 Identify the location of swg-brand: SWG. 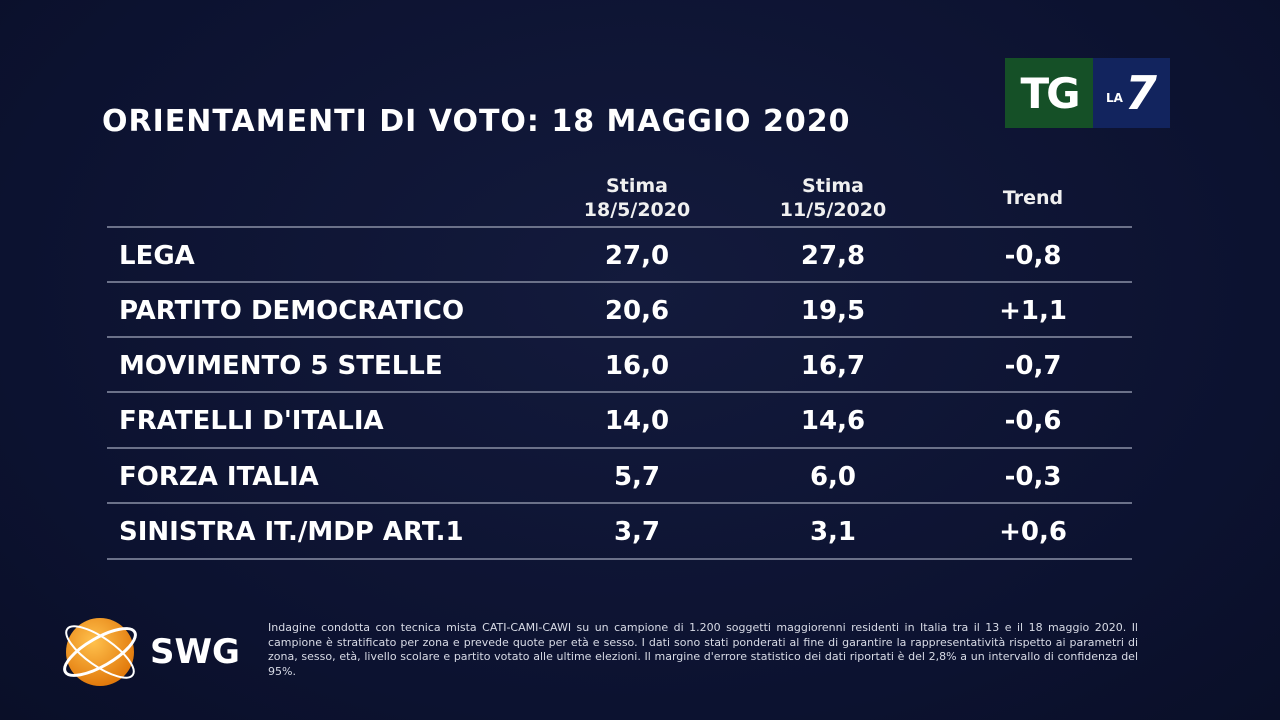
(195, 652).